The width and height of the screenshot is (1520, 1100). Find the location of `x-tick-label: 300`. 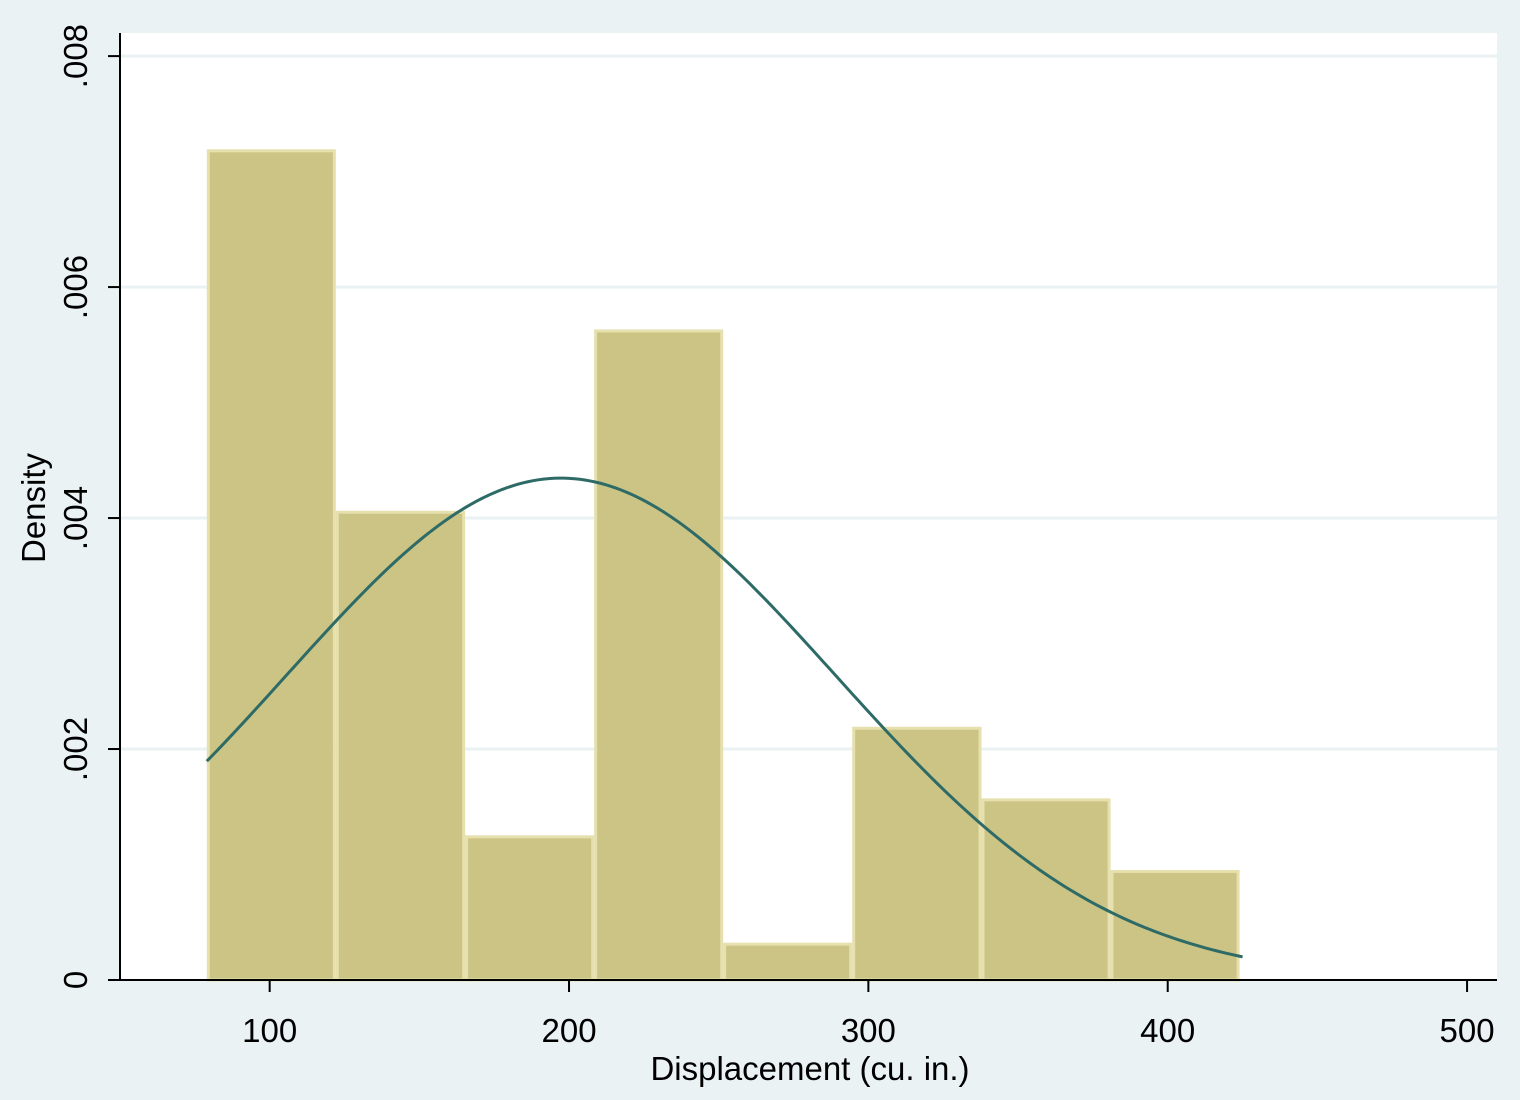

x-tick-label: 300 is located at coordinates (868, 1030).